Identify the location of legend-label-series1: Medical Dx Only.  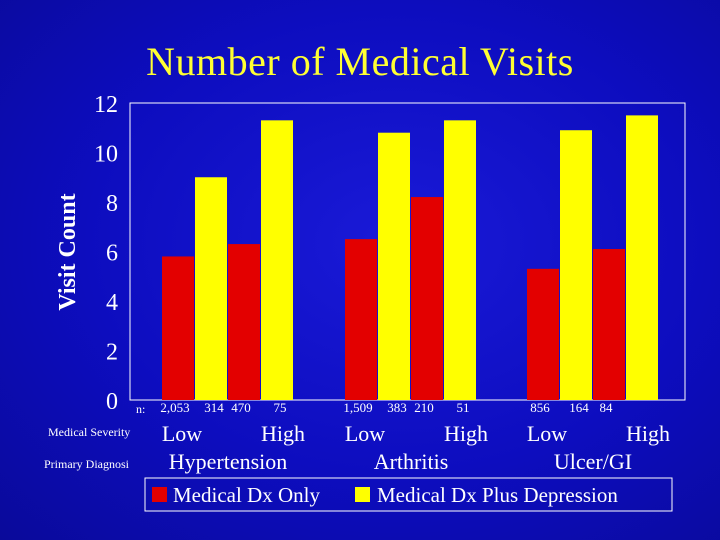
(246, 495).